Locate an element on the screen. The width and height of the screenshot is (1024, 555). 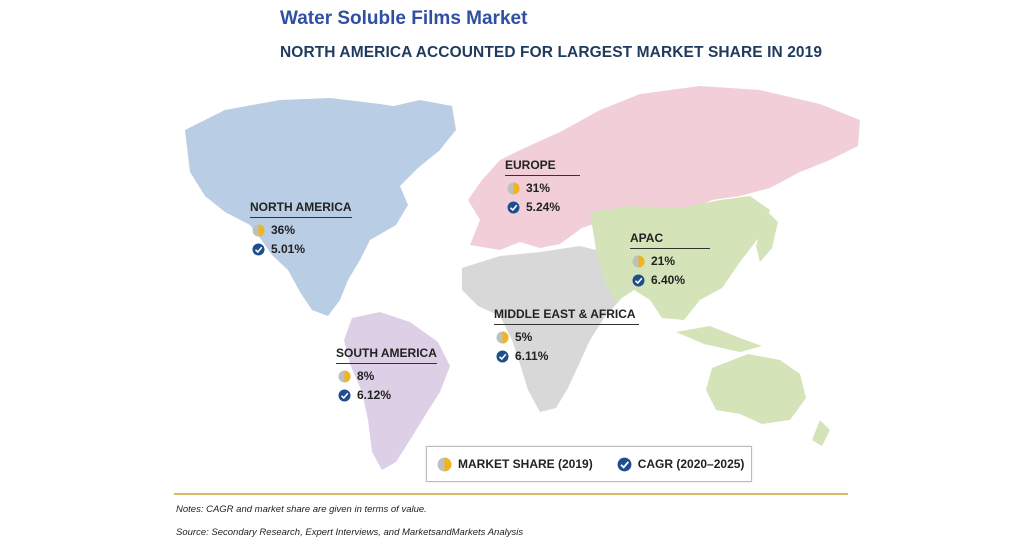
chart-title: Water Soluble Films Market is located at coordinates (404, 18).